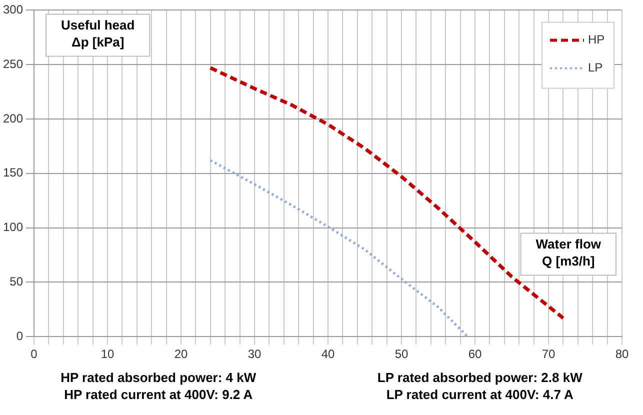 This screenshot has height=415, width=643. I want to click on x-tick-label: 40, so click(328, 354).